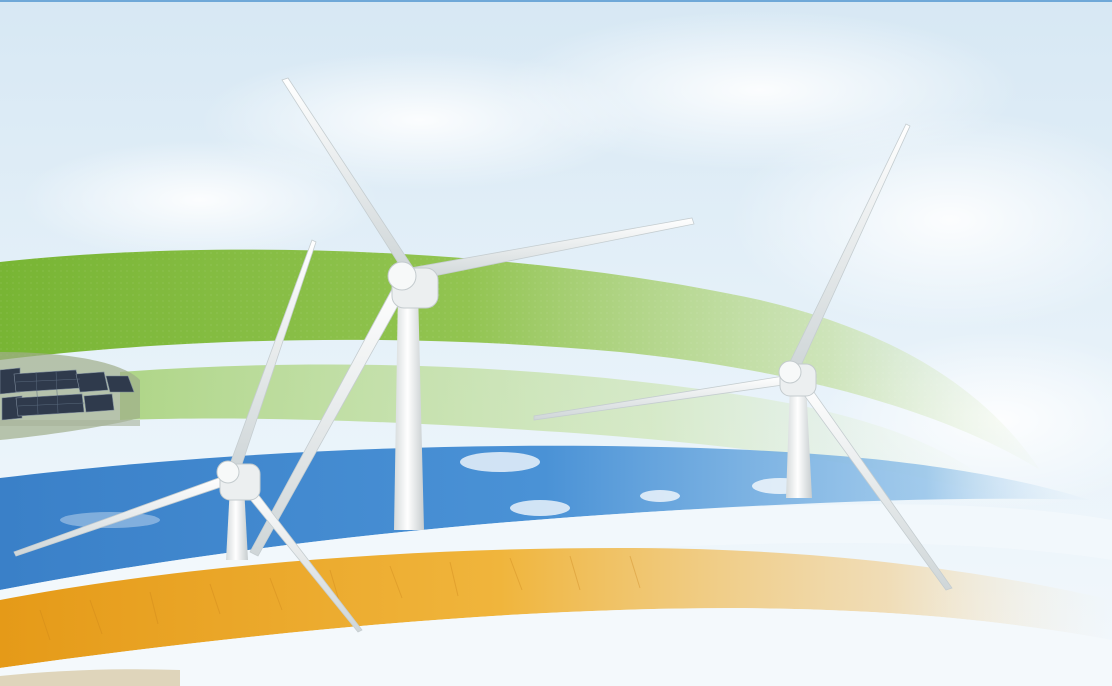 This screenshot has height=686, width=1112. What do you see at coordinates (340, 598) in the screenshot?
I see `wheat-texture` at bounding box center [340, 598].